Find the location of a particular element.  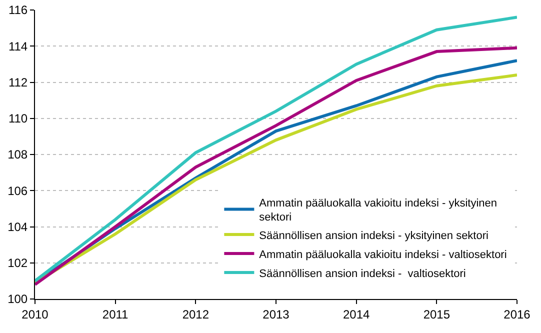

x-tick-label: 2016 is located at coordinates (517, 314).